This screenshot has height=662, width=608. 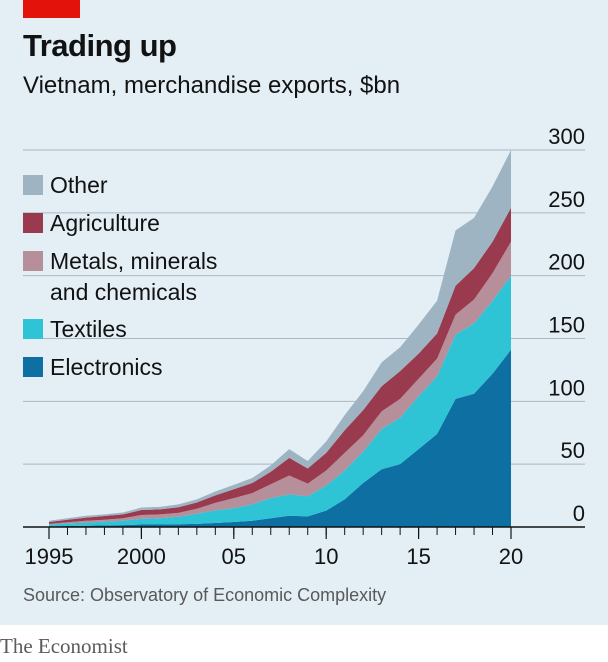 What do you see at coordinates (51, 9) in the screenshot?
I see `brand-tag` at bounding box center [51, 9].